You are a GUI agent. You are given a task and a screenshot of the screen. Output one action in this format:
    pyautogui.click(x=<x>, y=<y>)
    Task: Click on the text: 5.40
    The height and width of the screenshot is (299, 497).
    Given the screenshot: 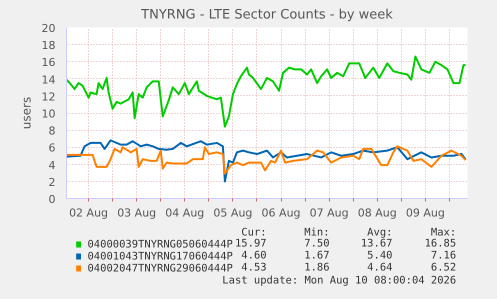 What is the action you would take?
    pyautogui.click(x=379, y=256)
    